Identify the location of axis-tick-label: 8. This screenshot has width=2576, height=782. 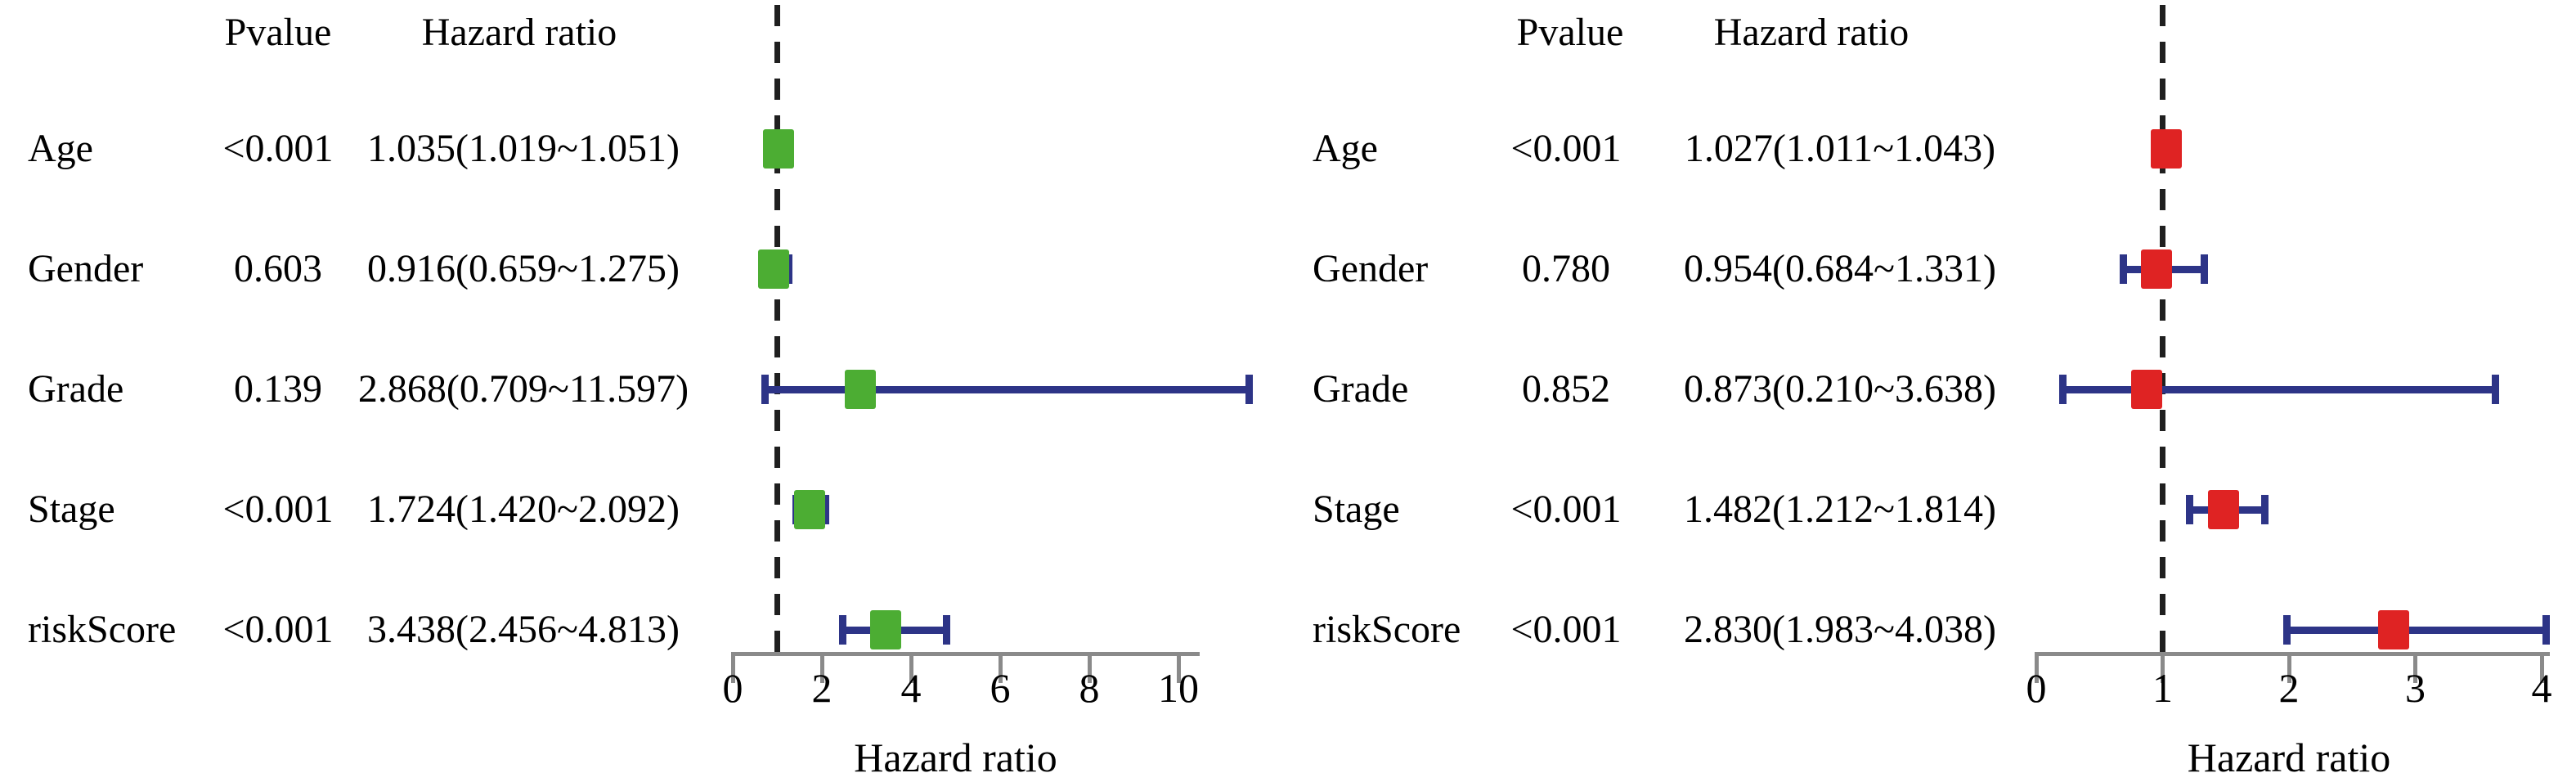
(1089, 688).